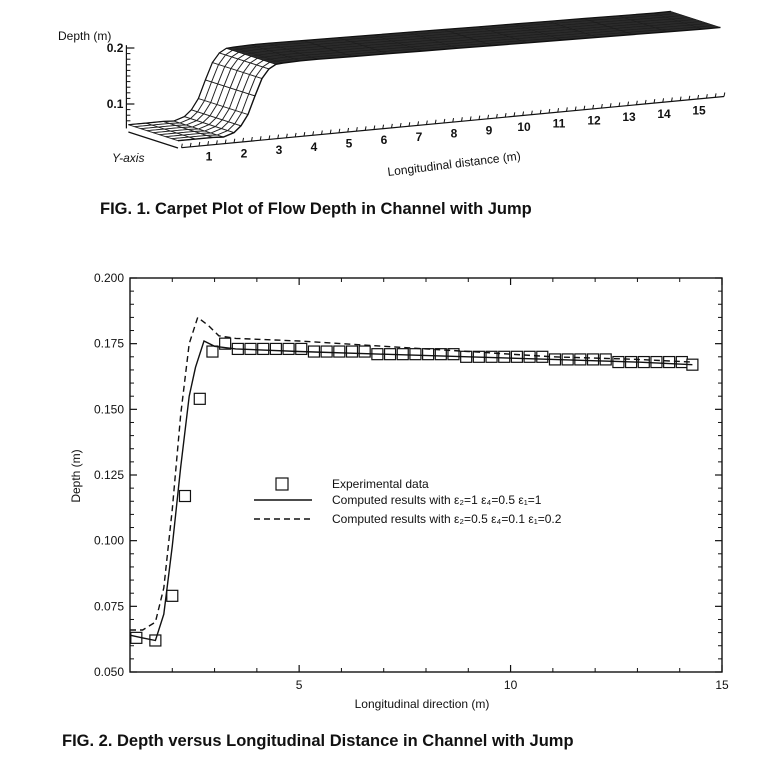 The height and width of the screenshot is (762, 760). What do you see at coordinates (559, 124) in the screenshot?
I see `x-tick-label: 11` at bounding box center [559, 124].